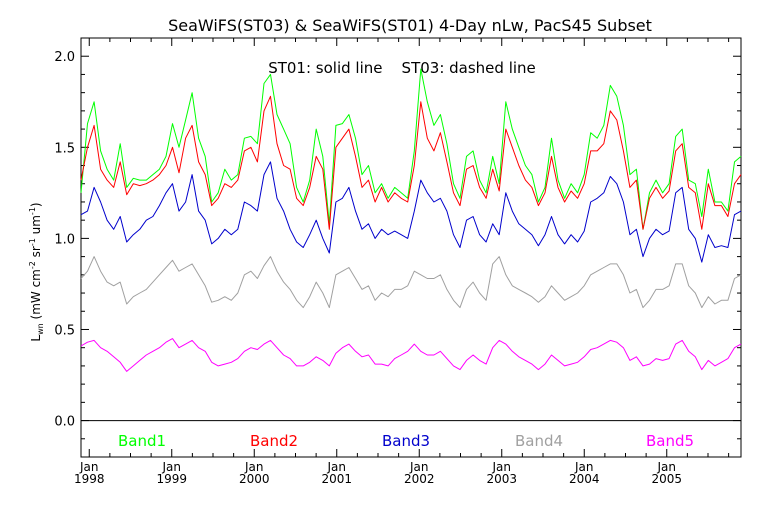 The image size is (768, 512). What do you see at coordinates (539, 441) in the screenshot?
I see `legend-label-band4: Band4` at bounding box center [539, 441].